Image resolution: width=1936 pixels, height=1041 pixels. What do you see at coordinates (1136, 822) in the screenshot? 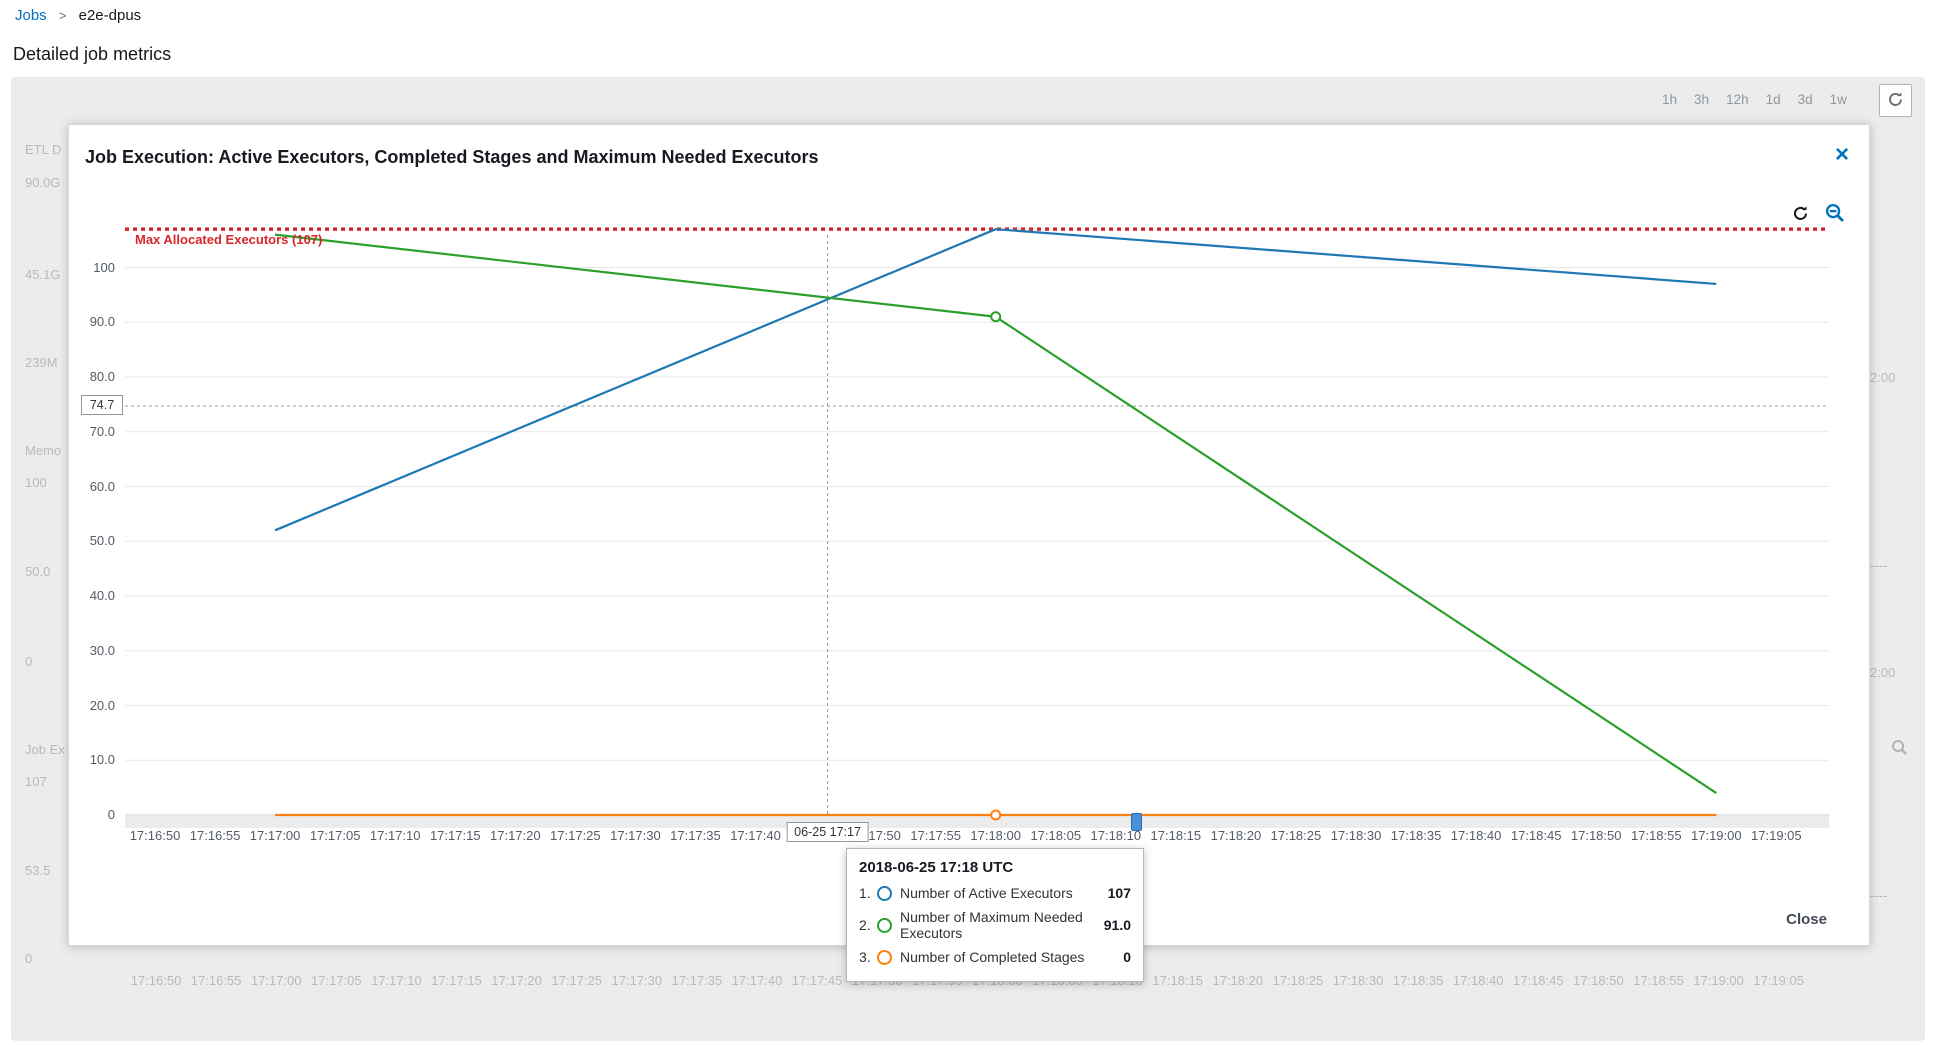
I see `timeline-marker-handle` at bounding box center [1136, 822].